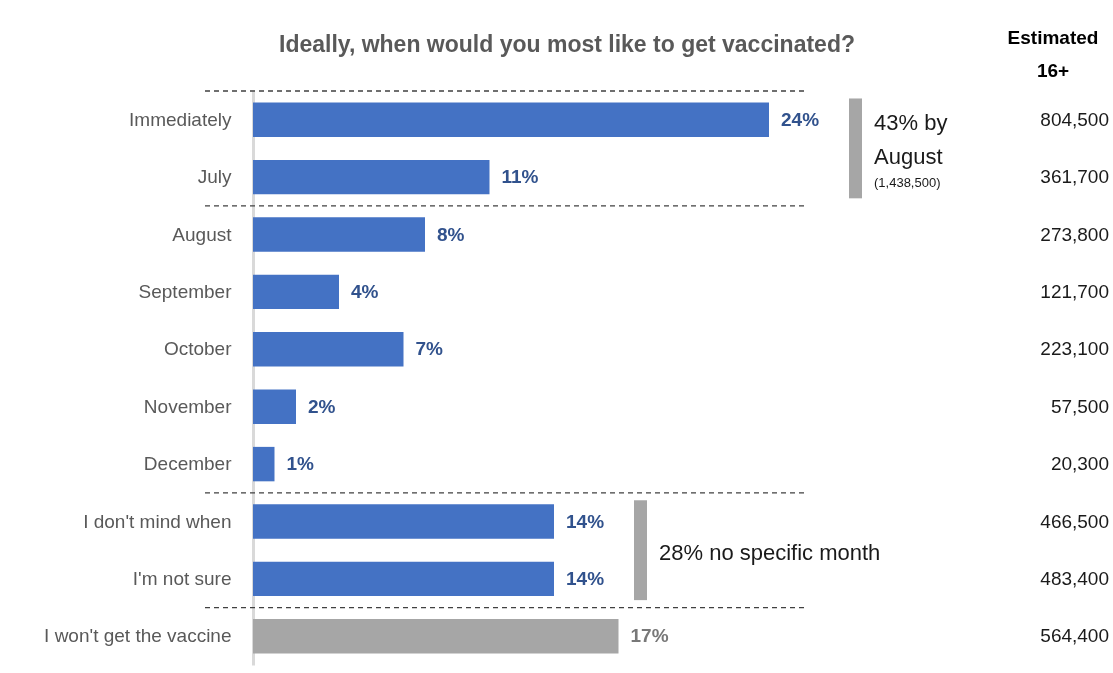  I want to click on text: Estimated 16+, so click(1053, 54).